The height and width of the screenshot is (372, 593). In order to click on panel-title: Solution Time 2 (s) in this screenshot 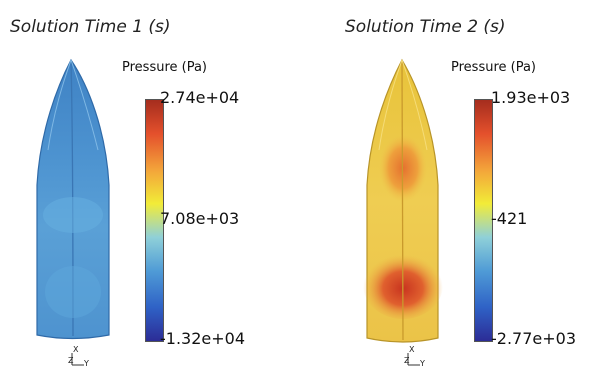, I will do `click(425, 27)`.